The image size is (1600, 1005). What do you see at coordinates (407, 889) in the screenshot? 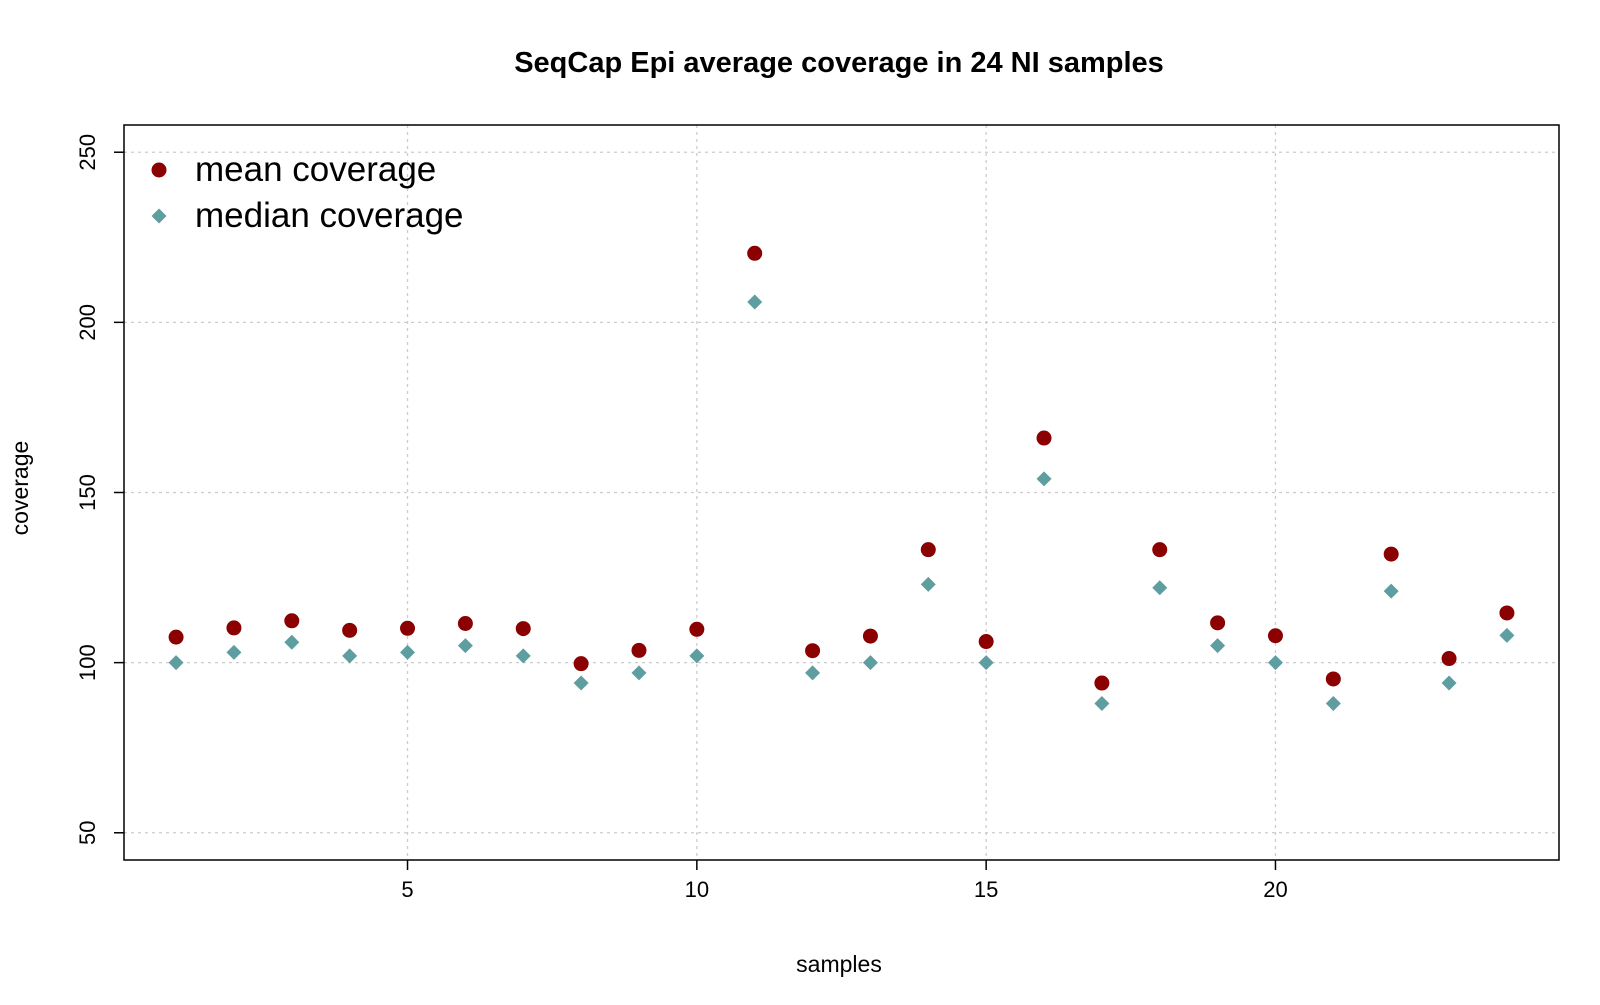
I see `x-tick-label: 5` at bounding box center [407, 889].